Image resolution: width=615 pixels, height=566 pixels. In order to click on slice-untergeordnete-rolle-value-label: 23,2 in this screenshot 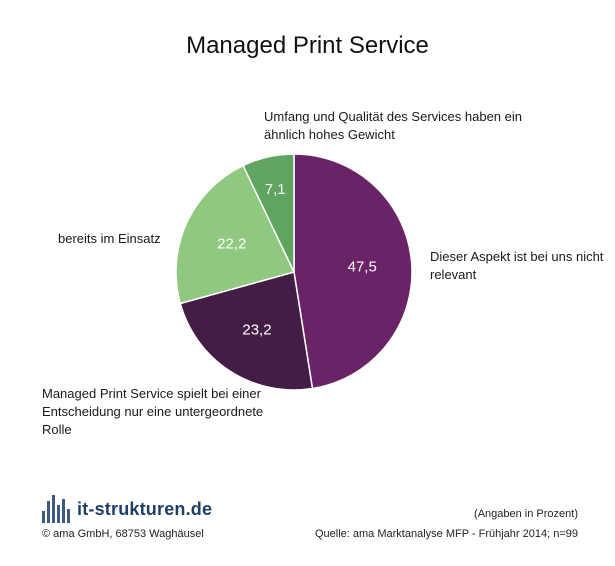, I will do `click(256, 330)`.